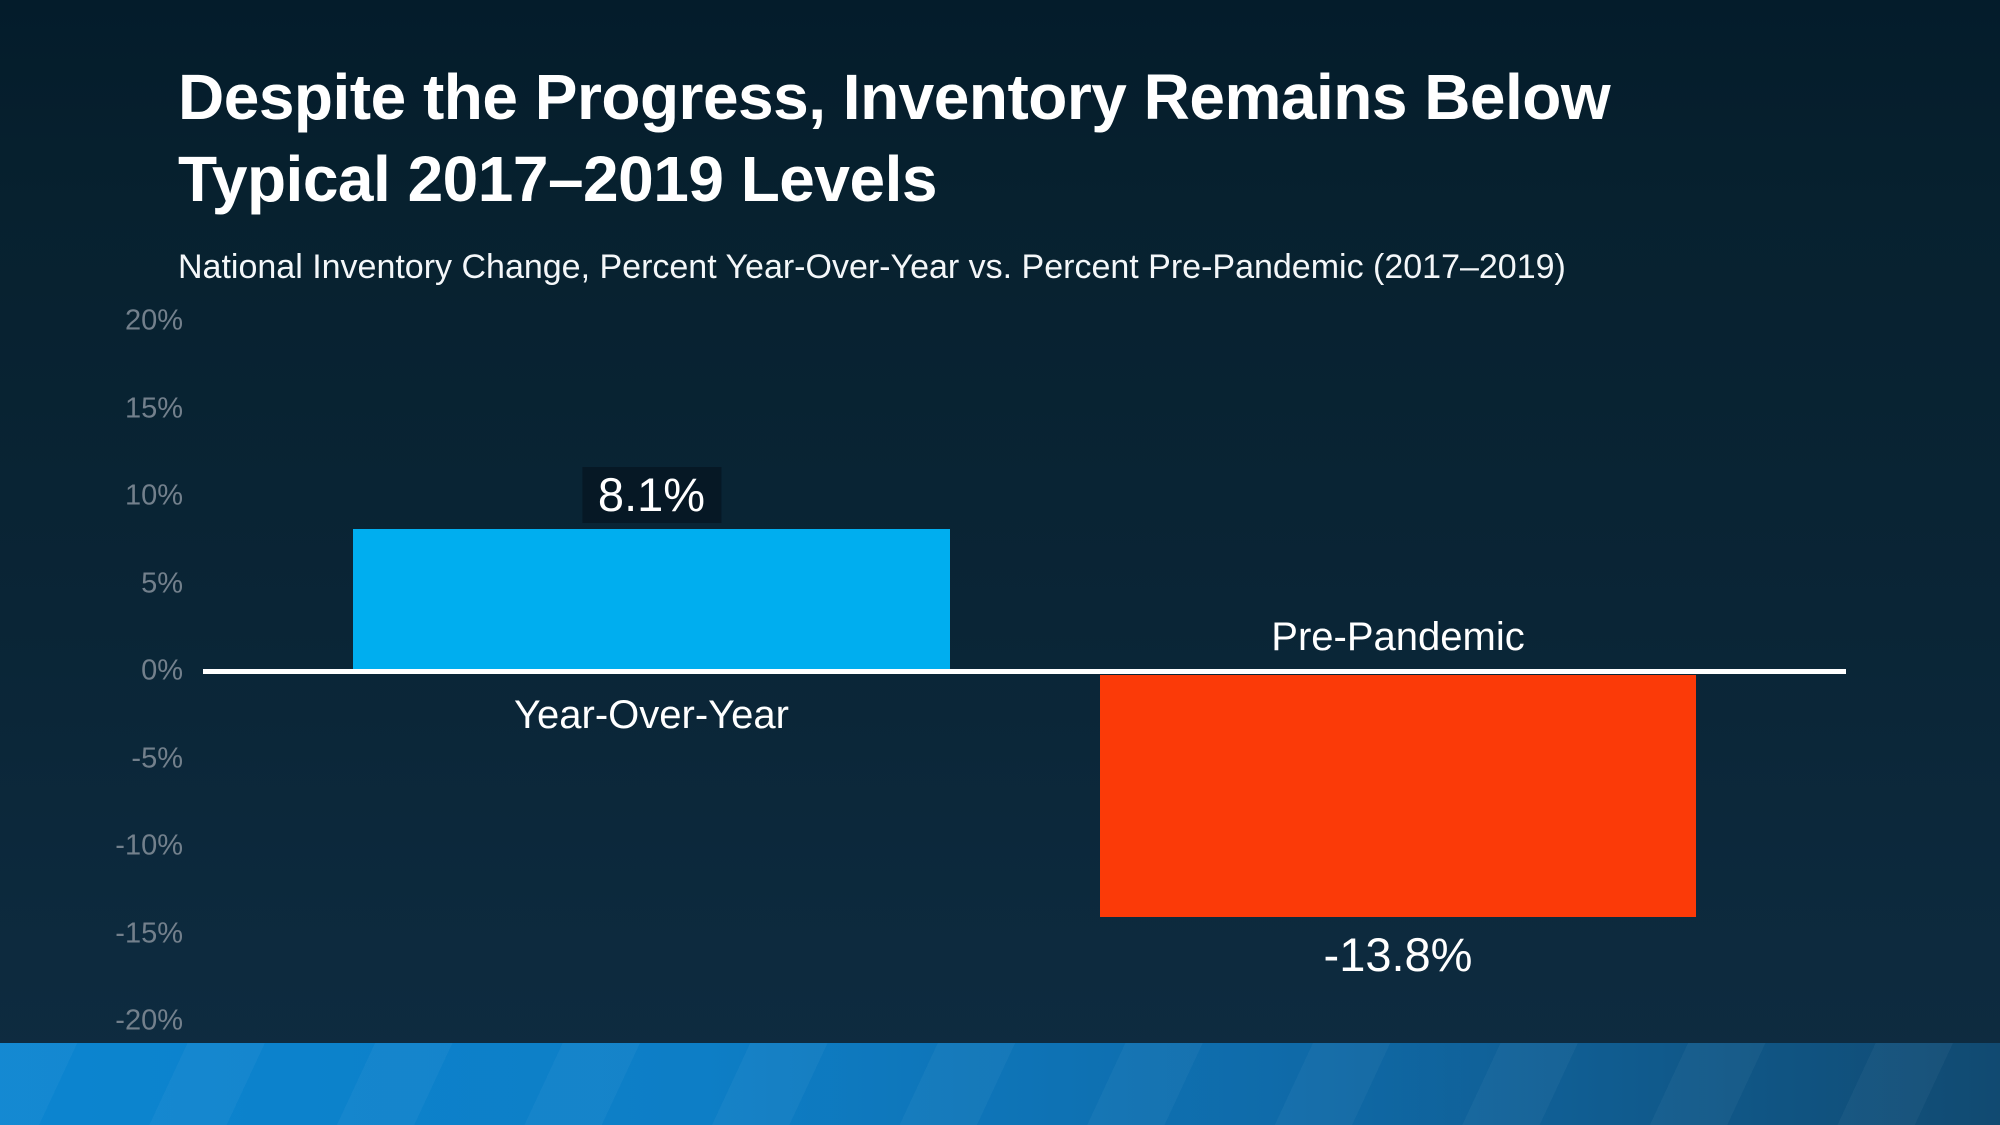  I want to click on y-axis-tick-label: 10%, so click(153, 495).